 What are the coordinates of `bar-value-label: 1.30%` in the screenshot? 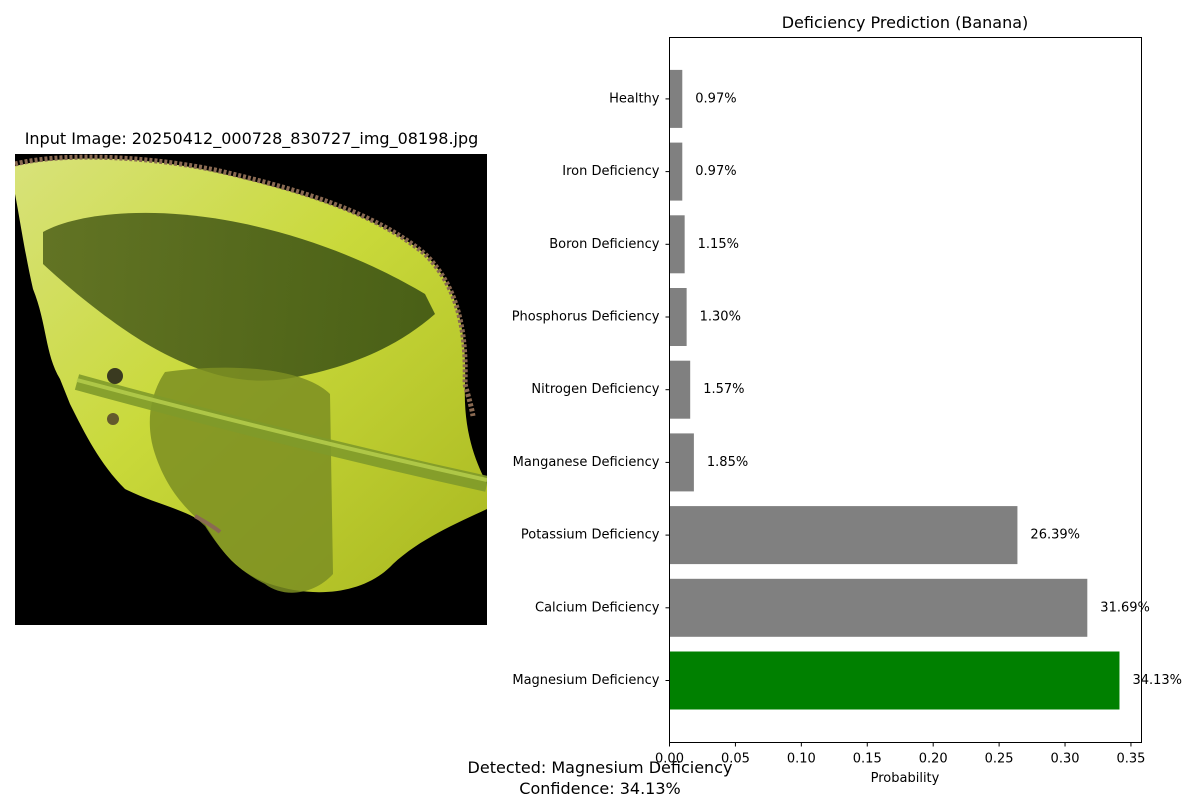 It's located at (720, 317).